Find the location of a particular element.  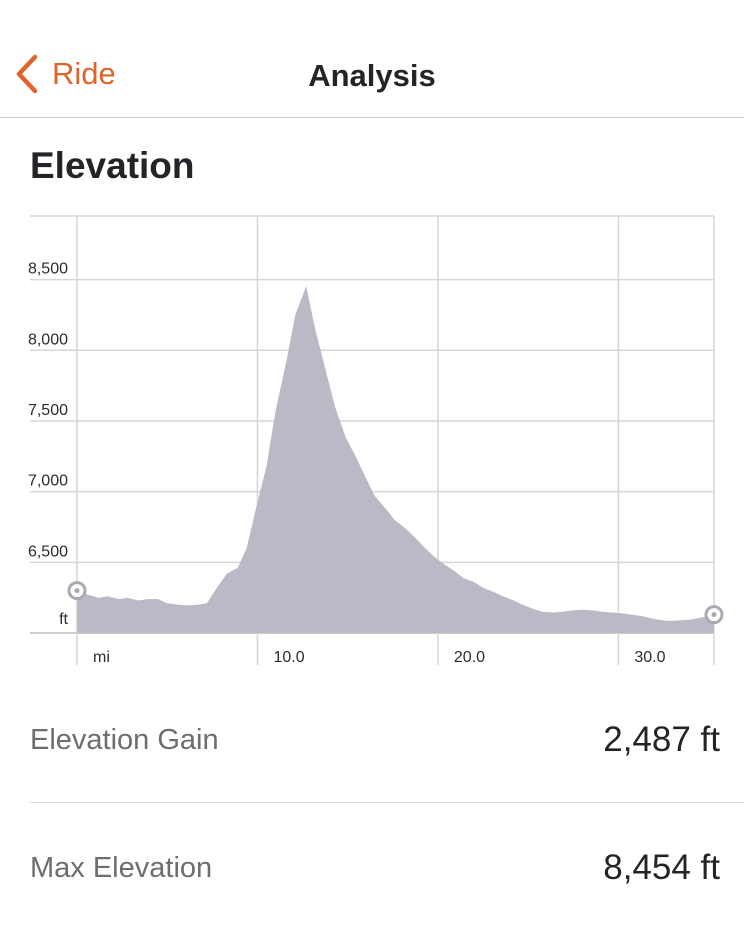

navigation-bar: Ride Analysis is located at coordinates (372, 59).